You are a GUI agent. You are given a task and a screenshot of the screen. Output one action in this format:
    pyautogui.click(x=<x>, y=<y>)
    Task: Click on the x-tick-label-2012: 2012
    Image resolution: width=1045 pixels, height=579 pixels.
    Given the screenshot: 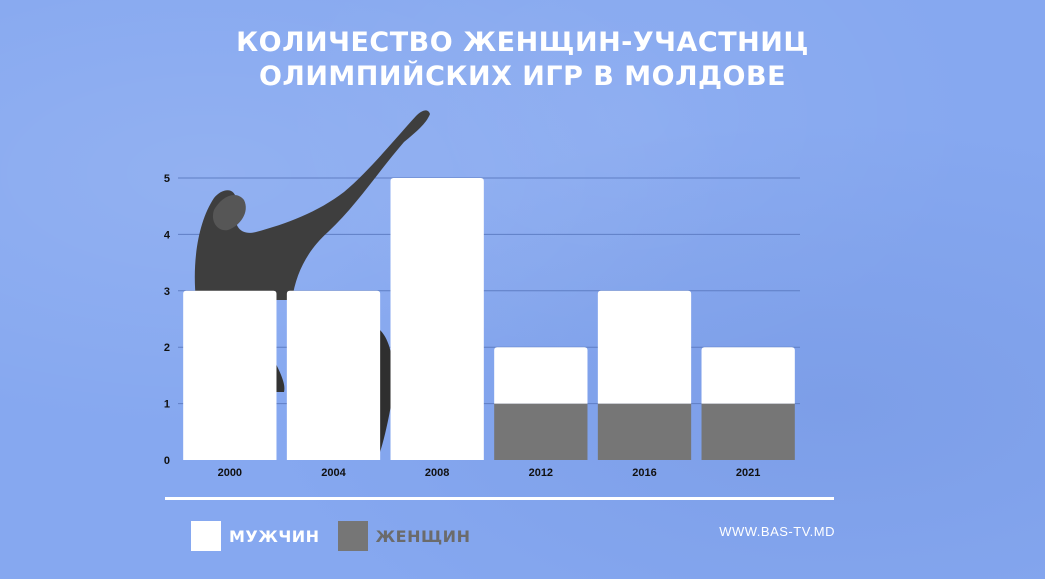 What is the action you would take?
    pyautogui.click(x=541, y=473)
    